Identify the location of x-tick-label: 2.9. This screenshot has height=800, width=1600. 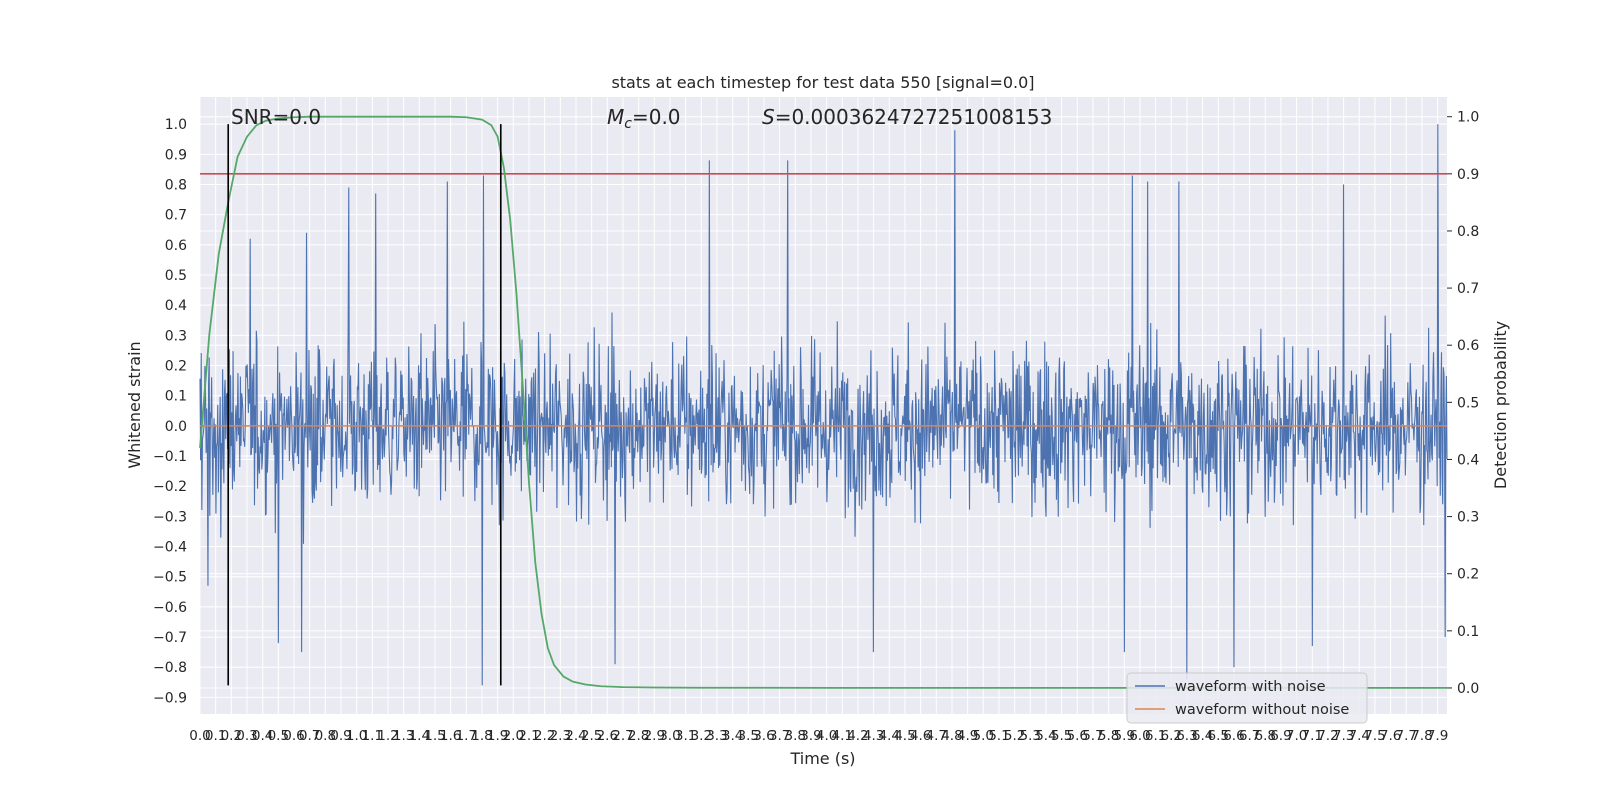
(654, 736).